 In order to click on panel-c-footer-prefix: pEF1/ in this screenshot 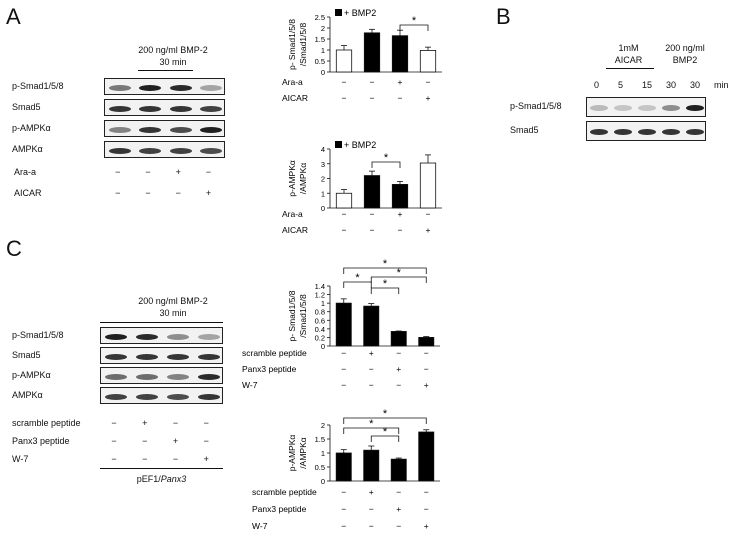, I will do `click(148, 479)`.